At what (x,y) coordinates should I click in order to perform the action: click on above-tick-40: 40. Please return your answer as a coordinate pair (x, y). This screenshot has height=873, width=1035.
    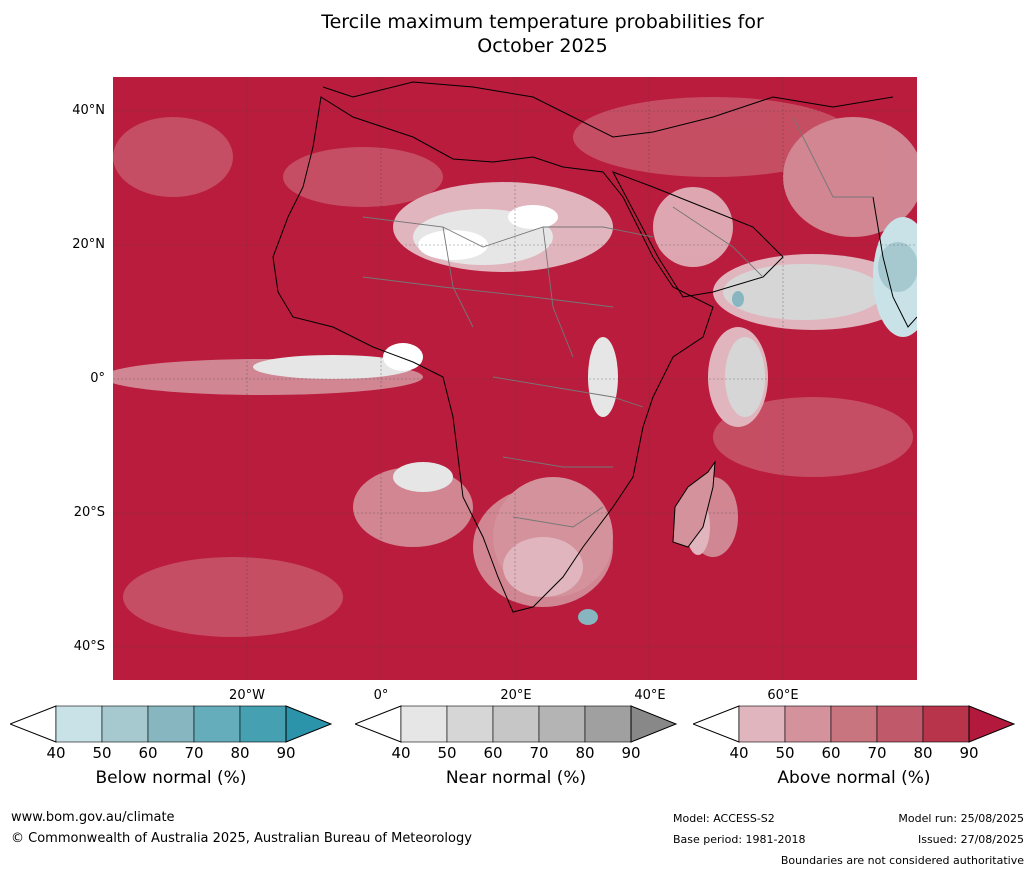
    Looking at the image, I should click on (739, 753).